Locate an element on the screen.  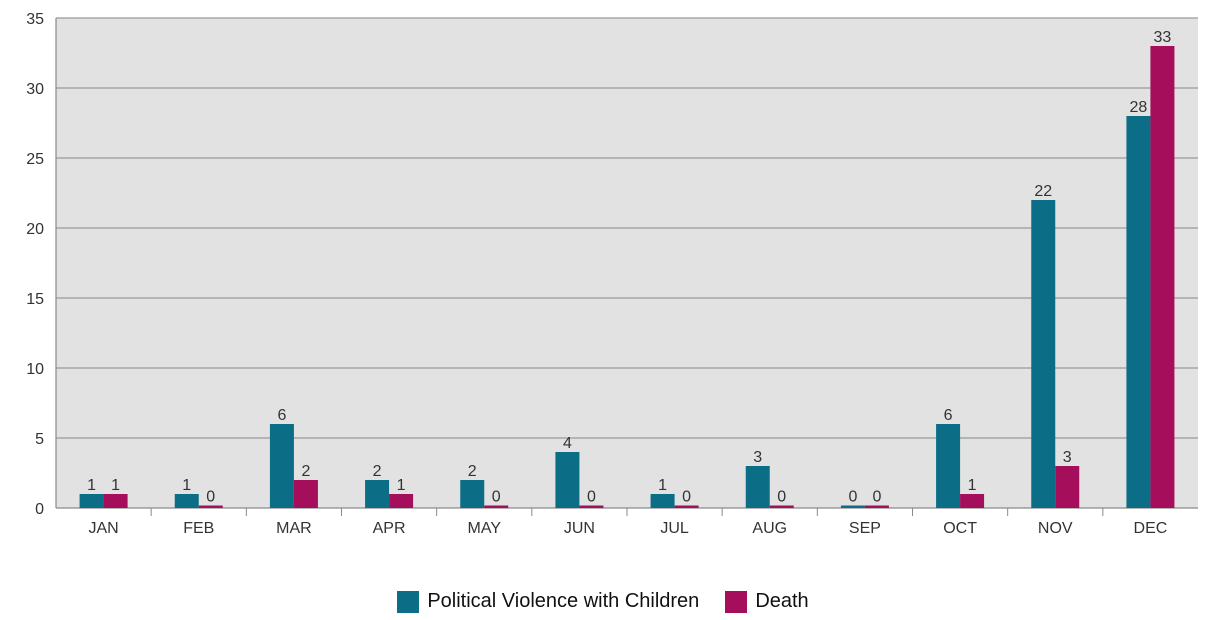
x-tick-label-feb: FEB is located at coordinates (198, 528).